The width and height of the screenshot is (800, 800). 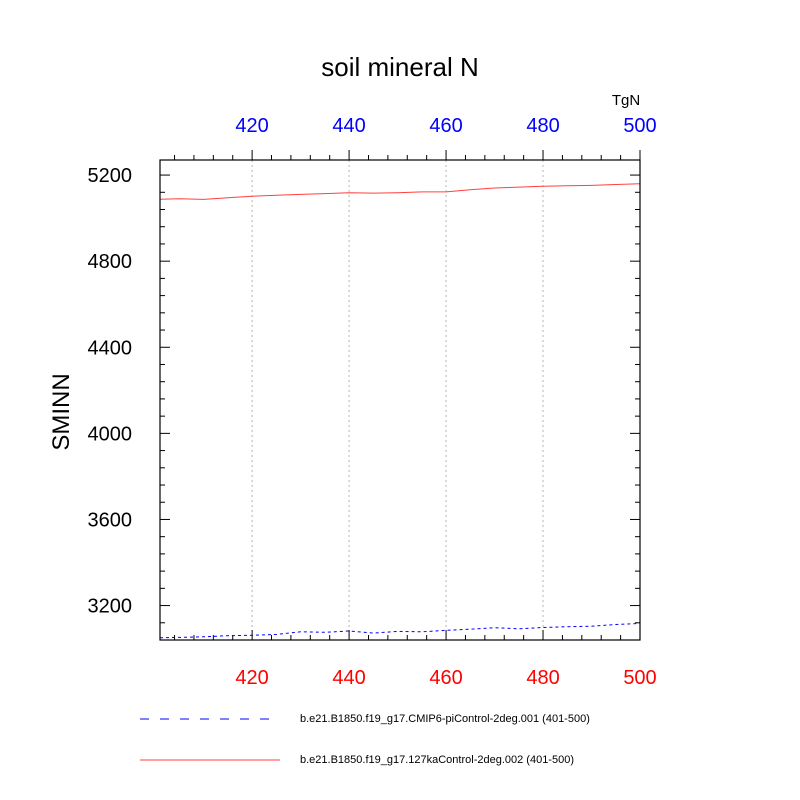 What do you see at coordinates (110, 520) in the screenshot?
I see `y-tick-label-3600: 3600` at bounding box center [110, 520].